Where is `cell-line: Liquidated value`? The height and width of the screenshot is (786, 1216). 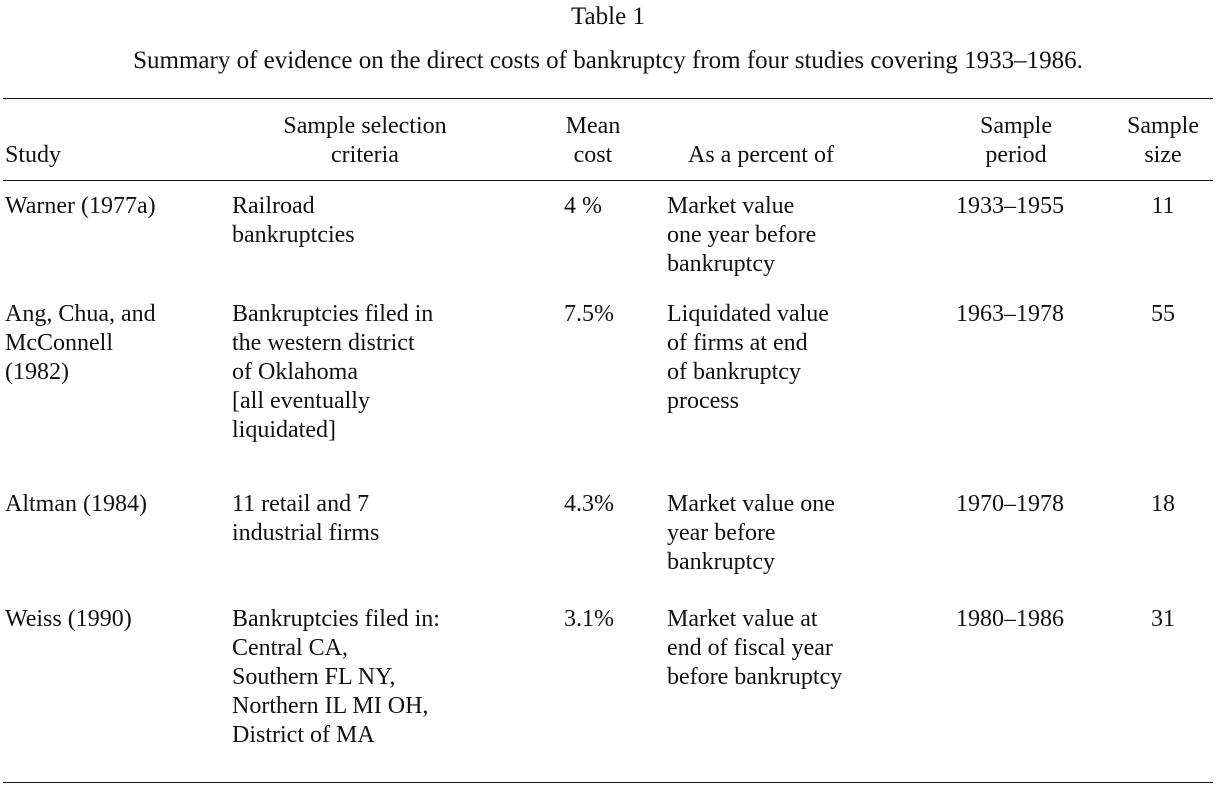
cell-line: Liquidated value is located at coordinates (748, 314).